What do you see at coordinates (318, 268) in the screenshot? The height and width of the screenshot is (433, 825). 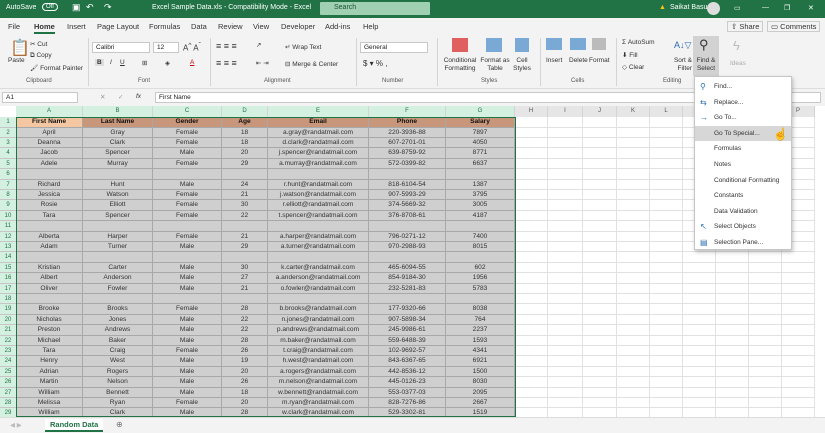 I see `table-cell: k.carter@randatmail.com` at bounding box center [318, 268].